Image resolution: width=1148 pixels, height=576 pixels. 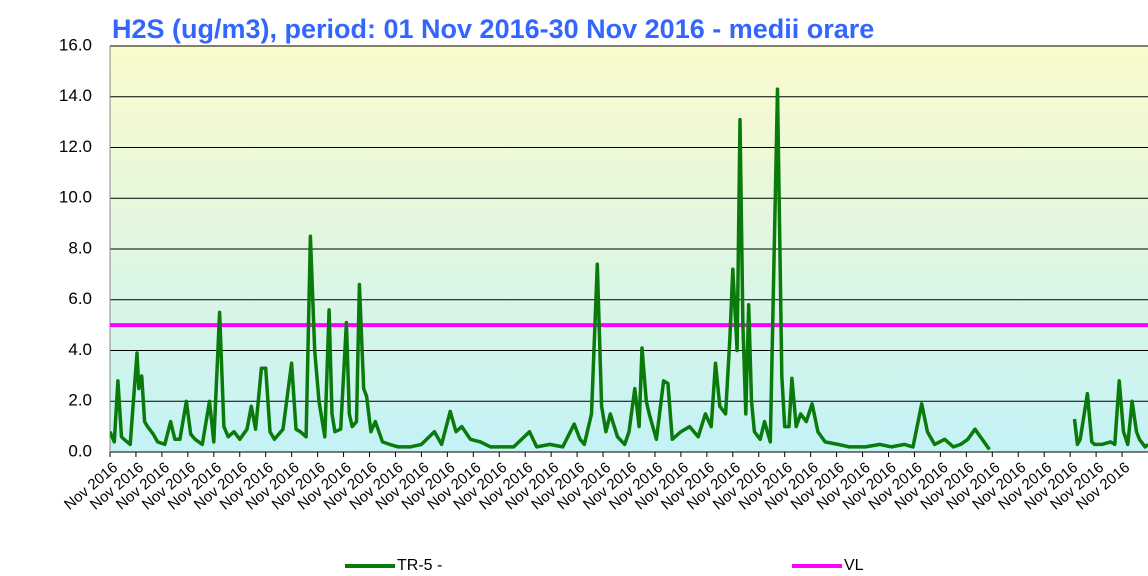 What do you see at coordinates (80, 247) in the screenshot?
I see `y-tick-label: 8.0` at bounding box center [80, 247].